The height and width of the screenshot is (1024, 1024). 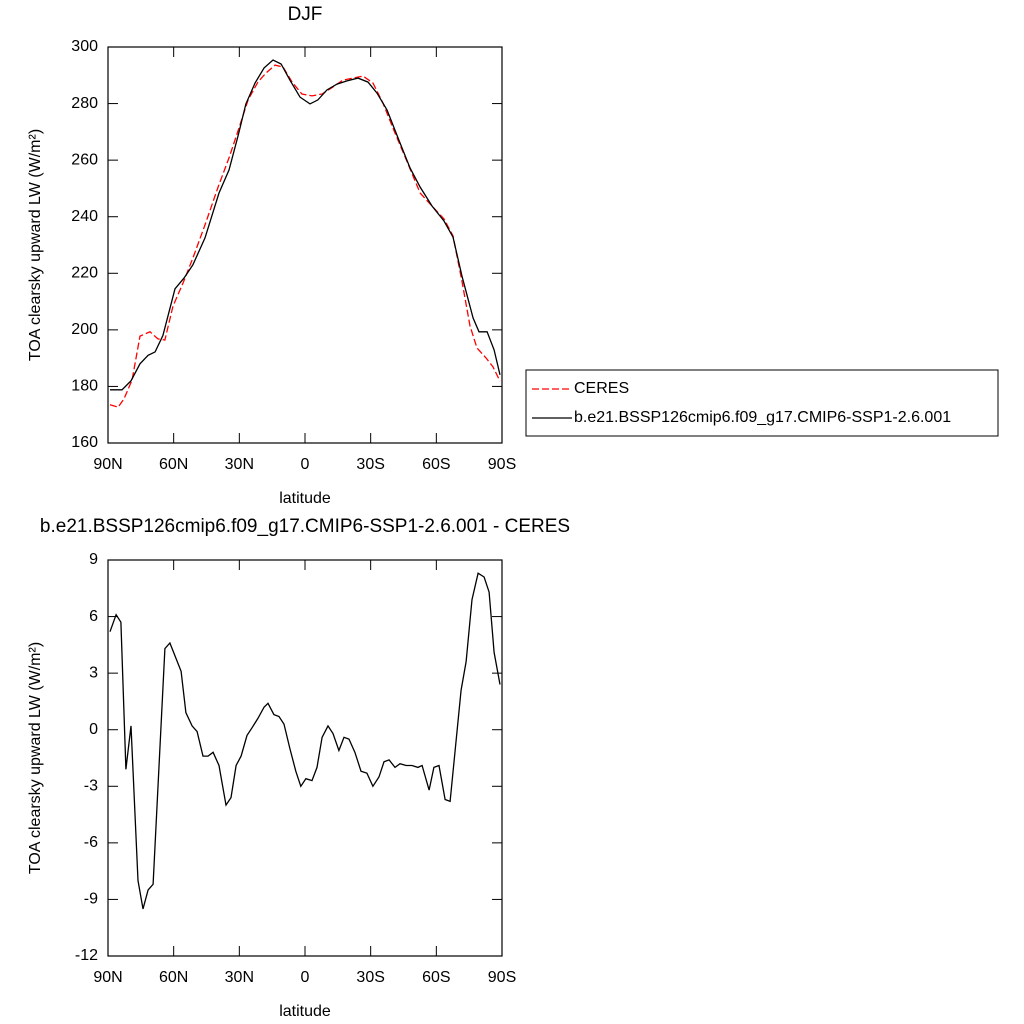 What do you see at coordinates (91, 786) in the screenshot?
I see `y-tick-label: -3` at bounding box center [91, 786].